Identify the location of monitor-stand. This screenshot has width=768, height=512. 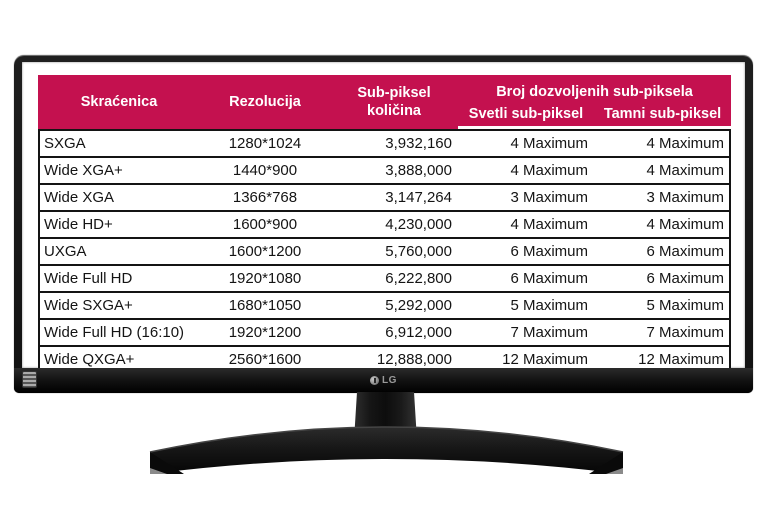
(386, 433).